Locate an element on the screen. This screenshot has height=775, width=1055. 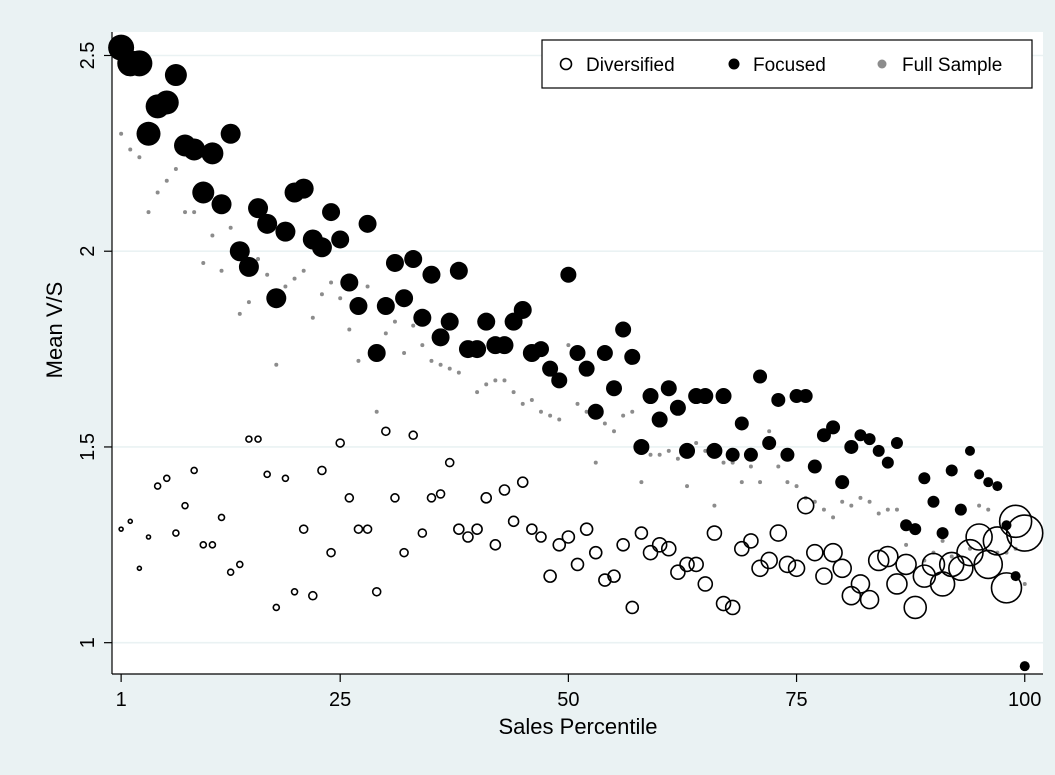
legend-label-diversified: Diversified is located at coordinates (630, 65).